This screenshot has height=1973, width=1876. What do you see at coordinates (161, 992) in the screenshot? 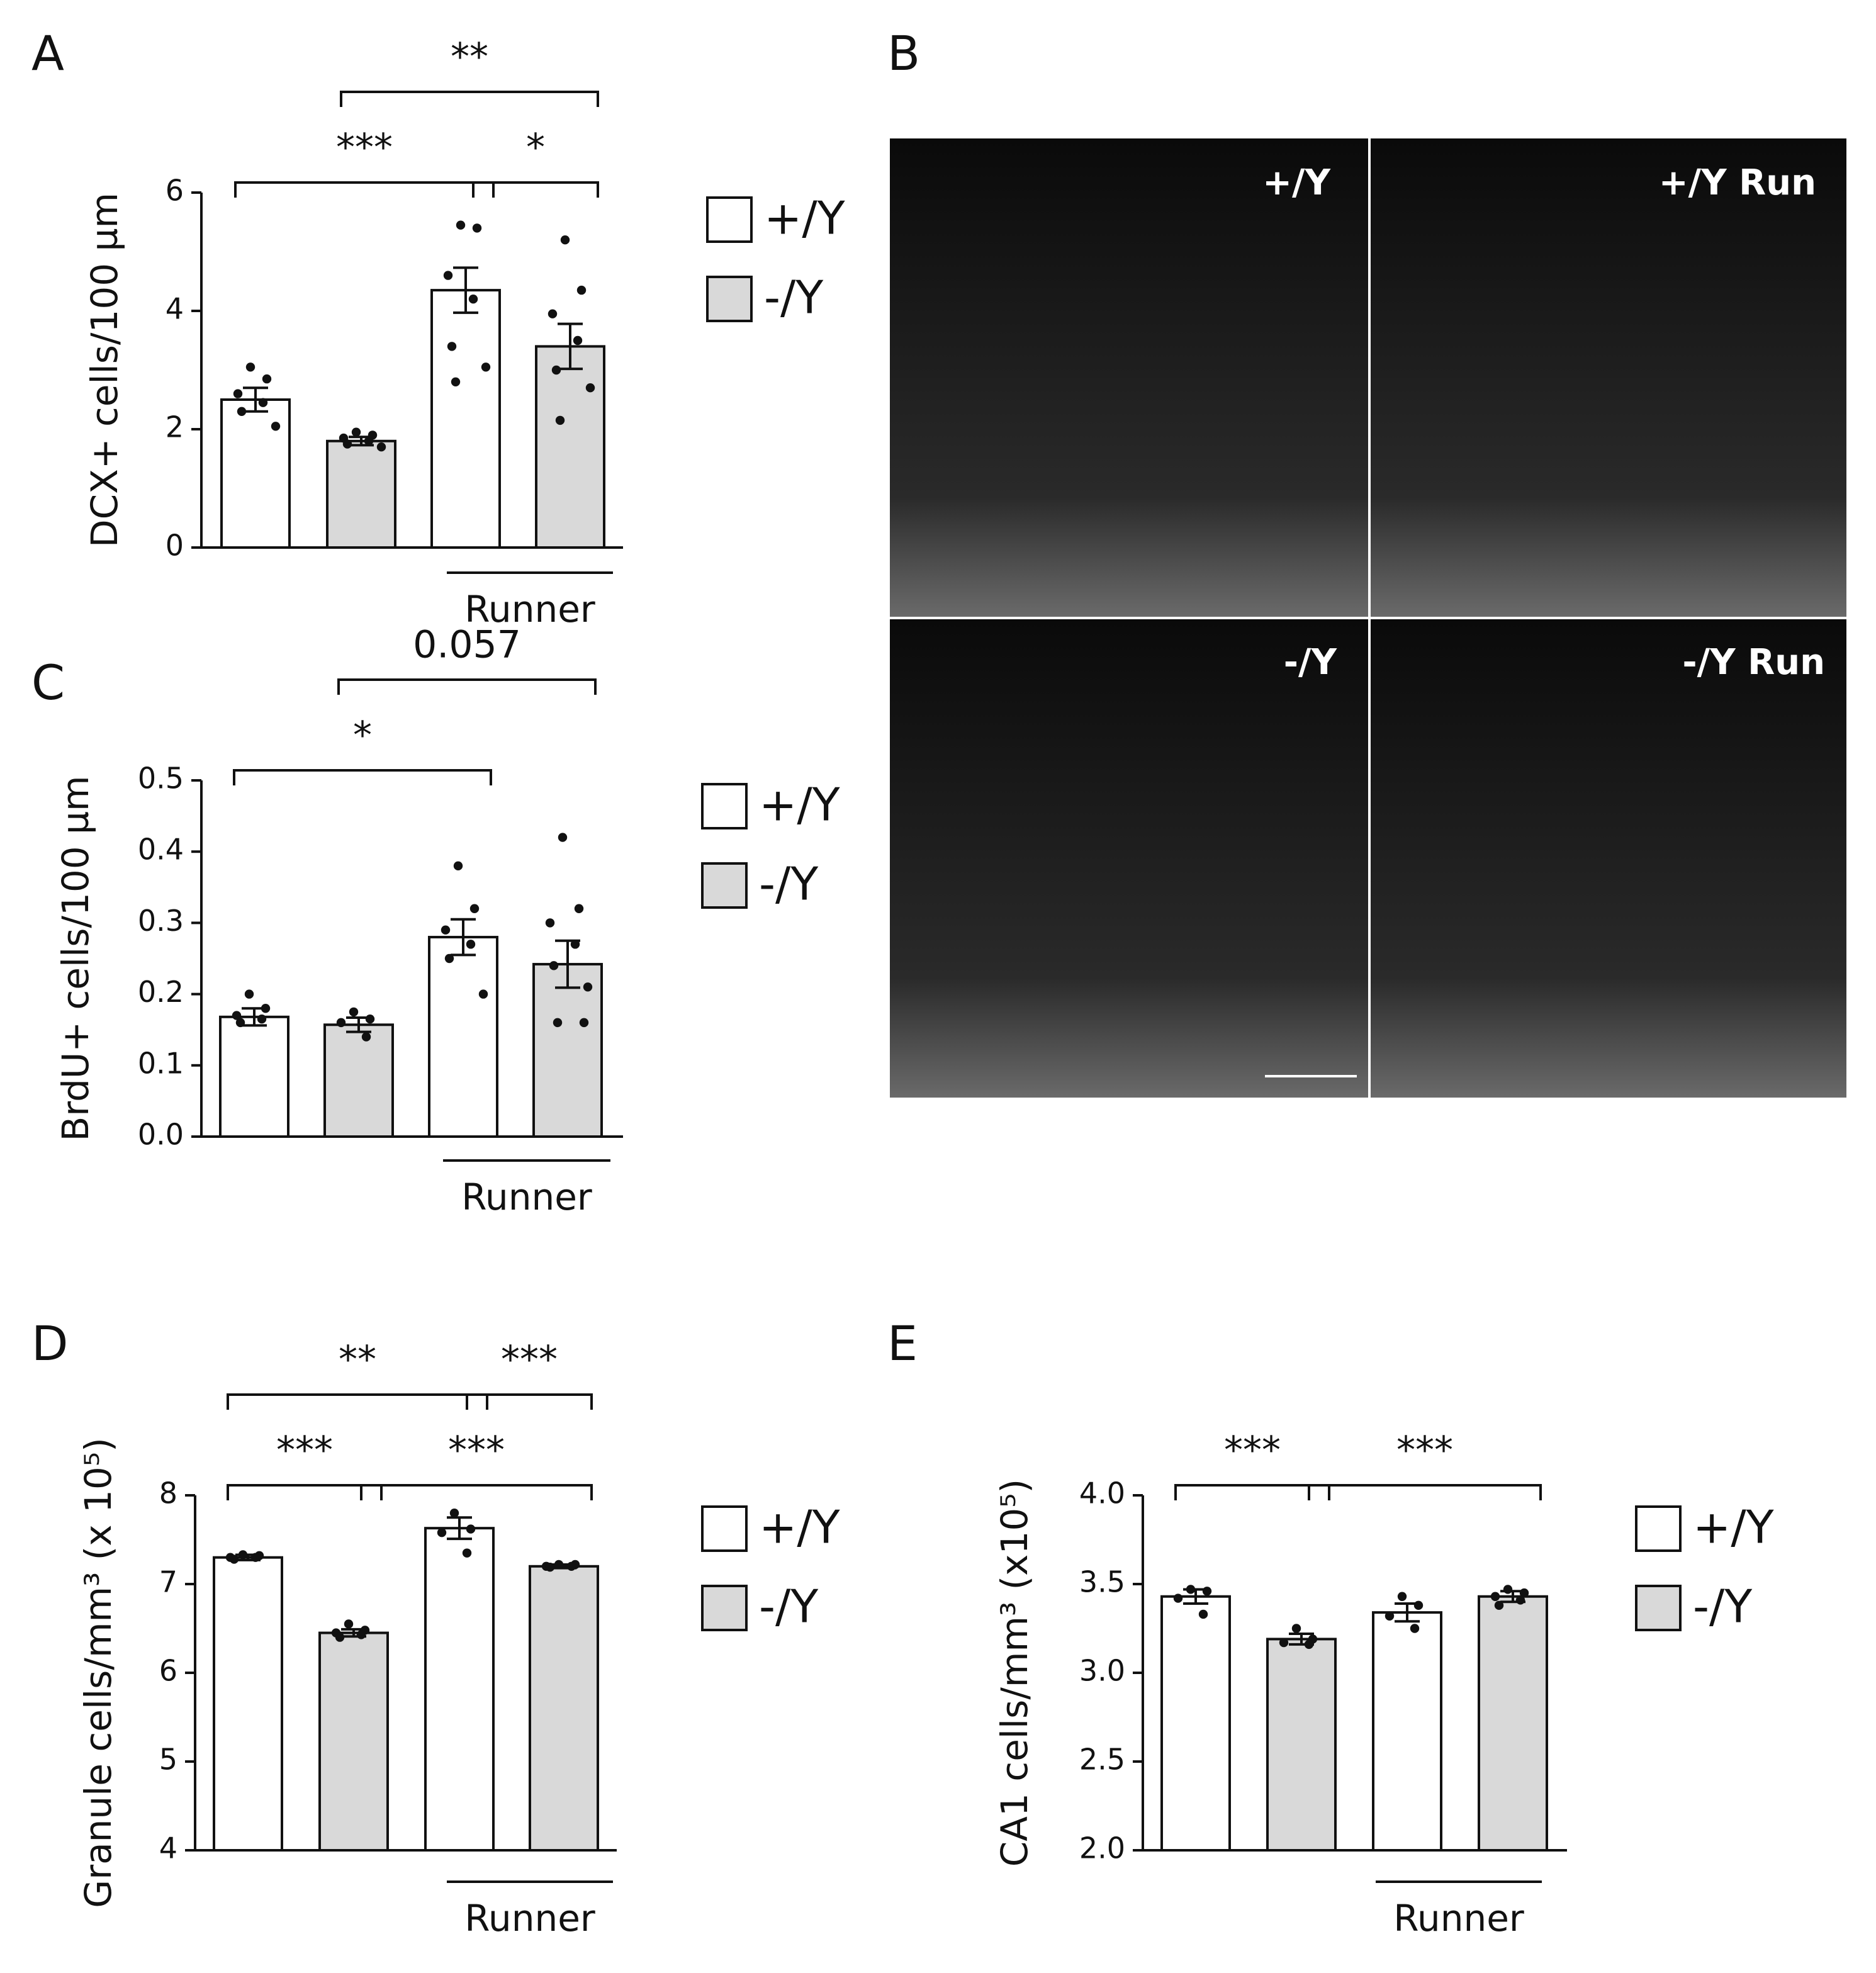
I see `y-tick-label: 0.2` at bounding box center [161, 992].